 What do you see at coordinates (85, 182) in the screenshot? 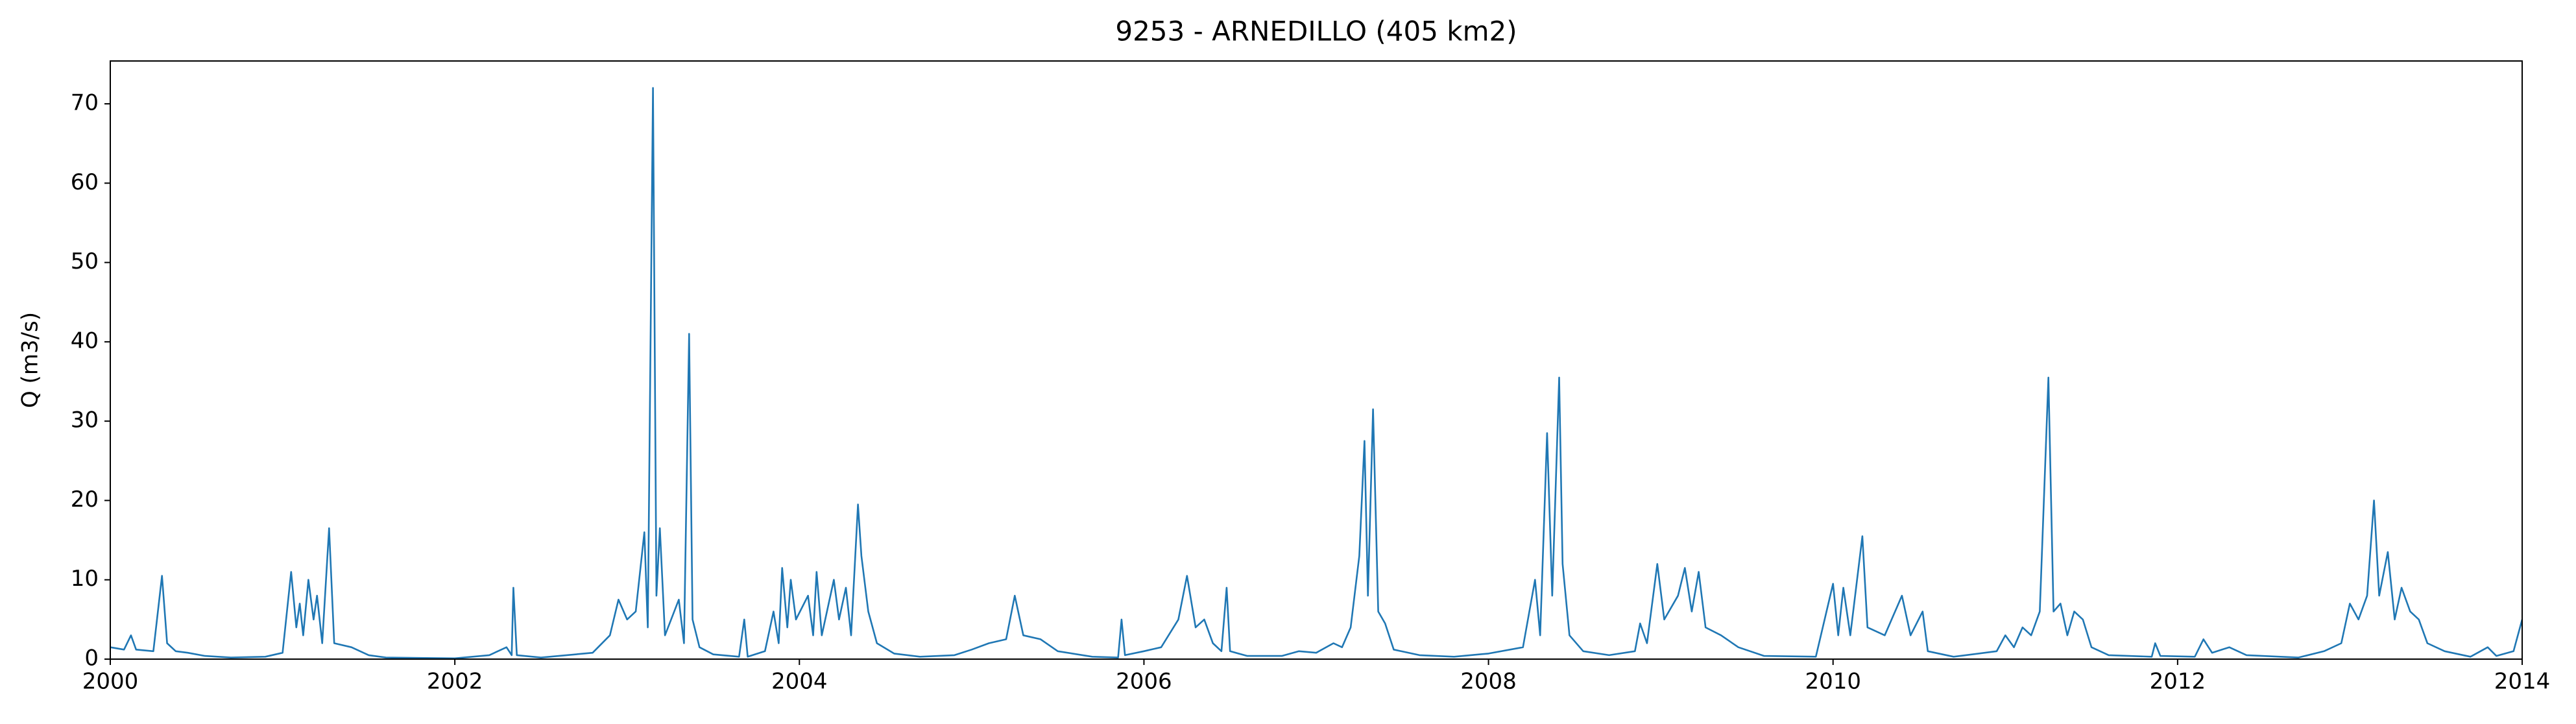
I see `y-tick-label: 60` at bounding box center [85, 182].